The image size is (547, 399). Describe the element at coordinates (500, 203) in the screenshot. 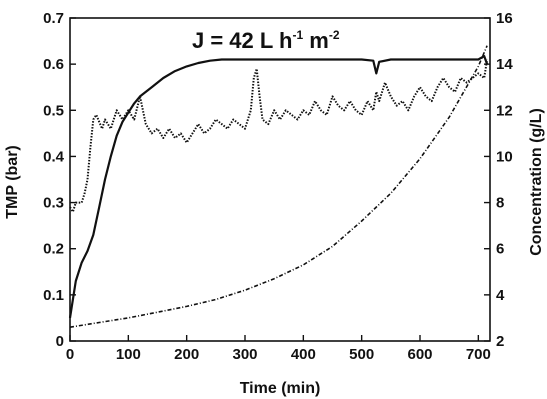

I see `y-right-tick-label: 8` at that location.